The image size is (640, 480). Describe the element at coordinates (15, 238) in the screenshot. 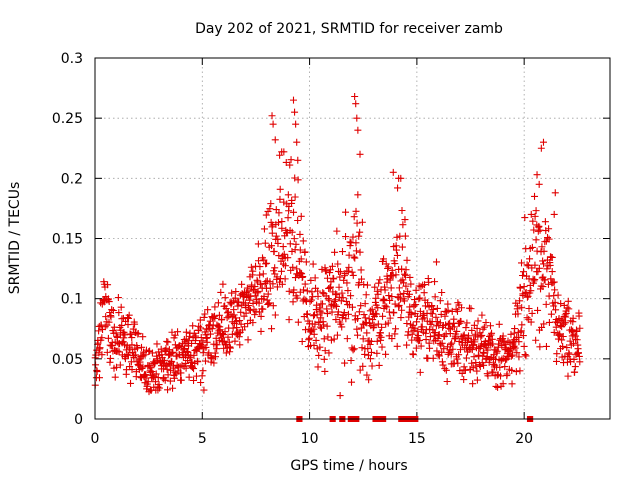

I see `y-axis-label: SRMTID / TECUs` at that location.